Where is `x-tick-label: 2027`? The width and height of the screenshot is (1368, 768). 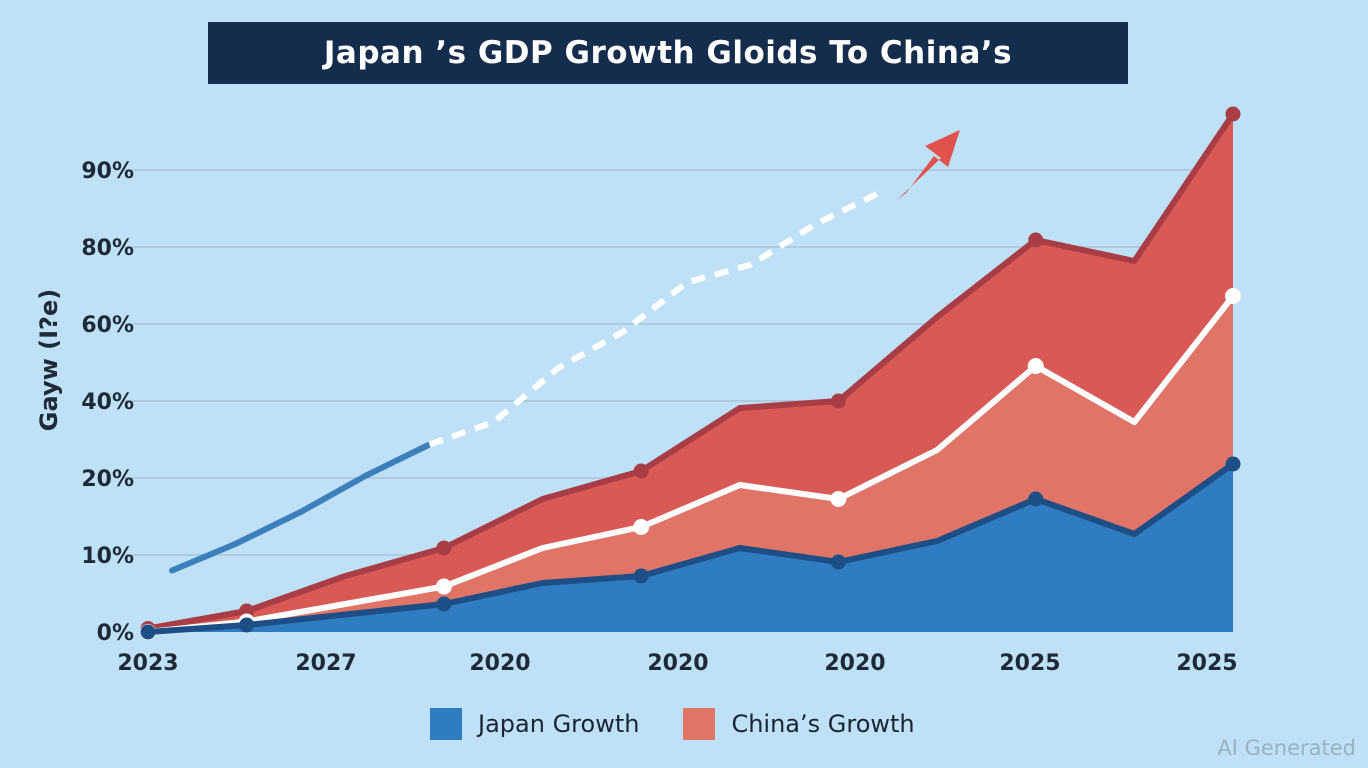 x-tick-label: 2027 is located at coordinates (325, 663).